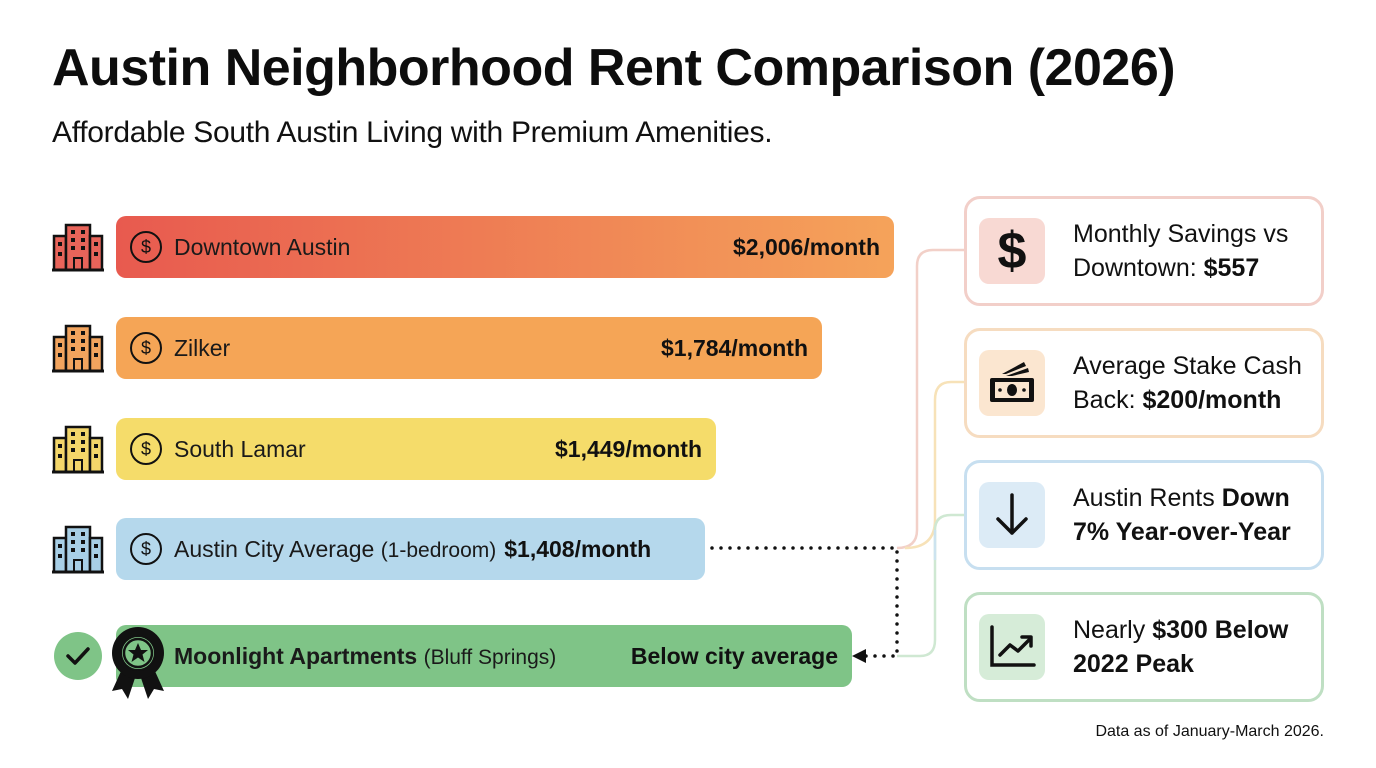 The width and height of the screenshot is (1376, 768). I want to click on bar-label: South Lamar, so click(240, 448).